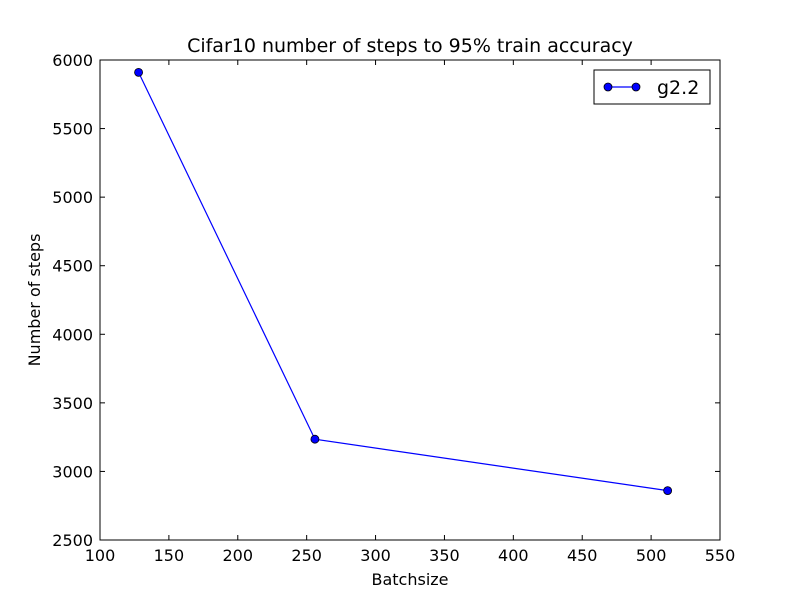  I want to click on x-tick-label: 500, so click(651, 555).